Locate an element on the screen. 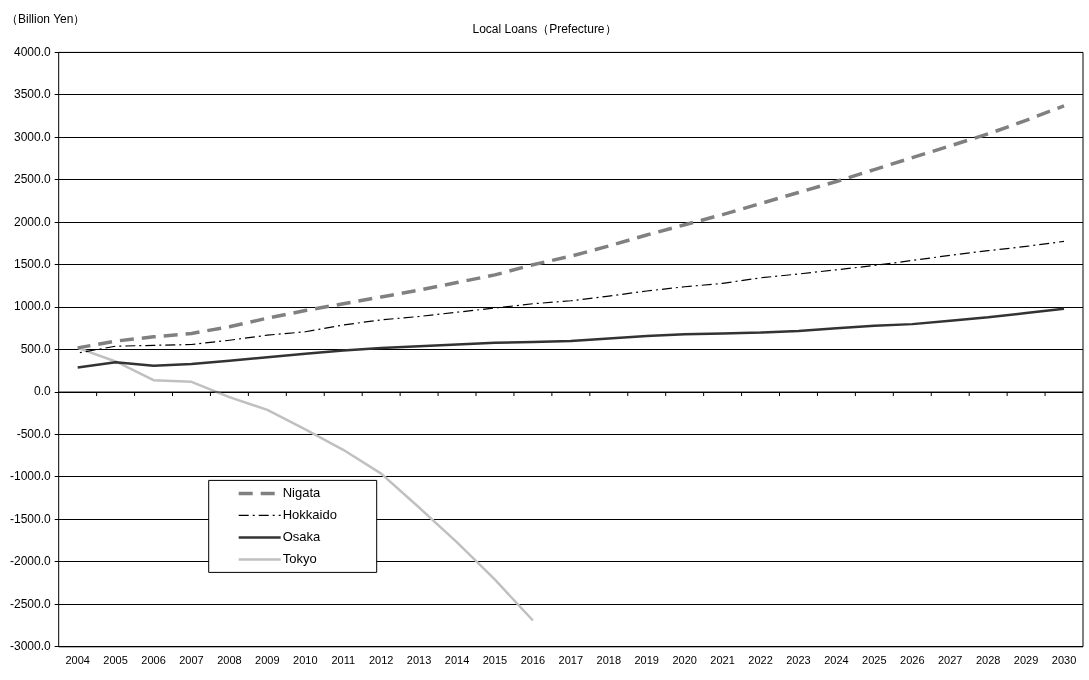 The height and width of the screenshot is (680, 1089). y-tick-label: 3000.0 is located at coordinates (33, 136).